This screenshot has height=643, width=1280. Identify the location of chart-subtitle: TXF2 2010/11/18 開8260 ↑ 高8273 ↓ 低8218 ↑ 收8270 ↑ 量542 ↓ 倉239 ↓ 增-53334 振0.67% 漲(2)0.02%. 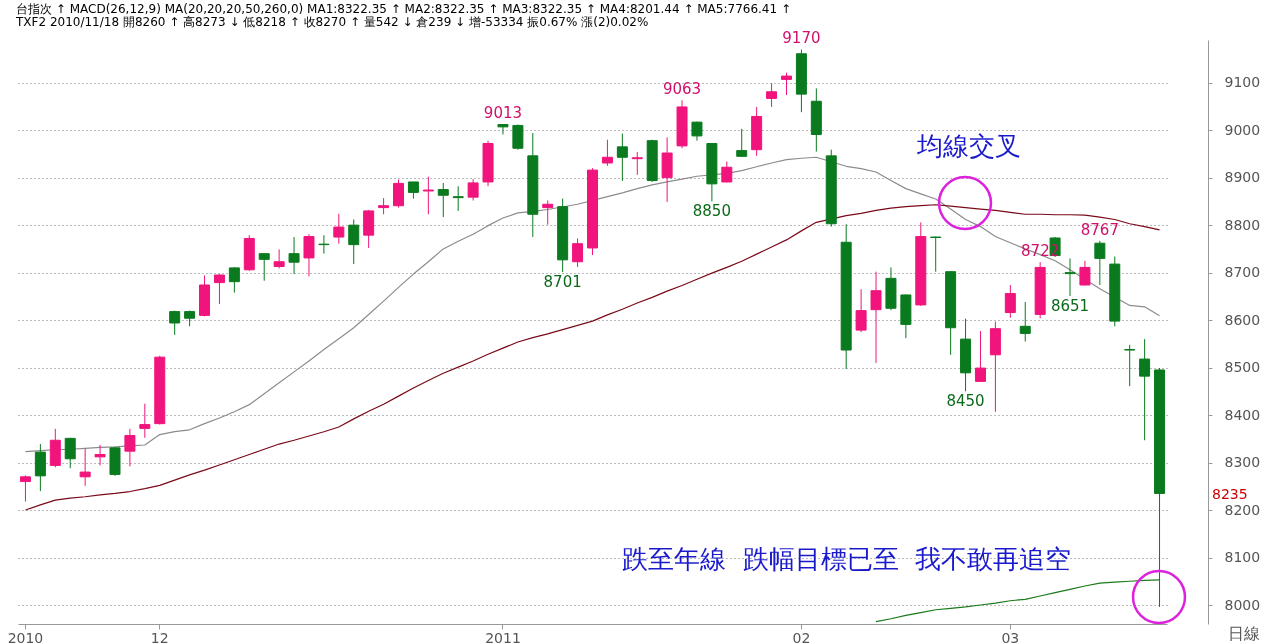
(332, 22).